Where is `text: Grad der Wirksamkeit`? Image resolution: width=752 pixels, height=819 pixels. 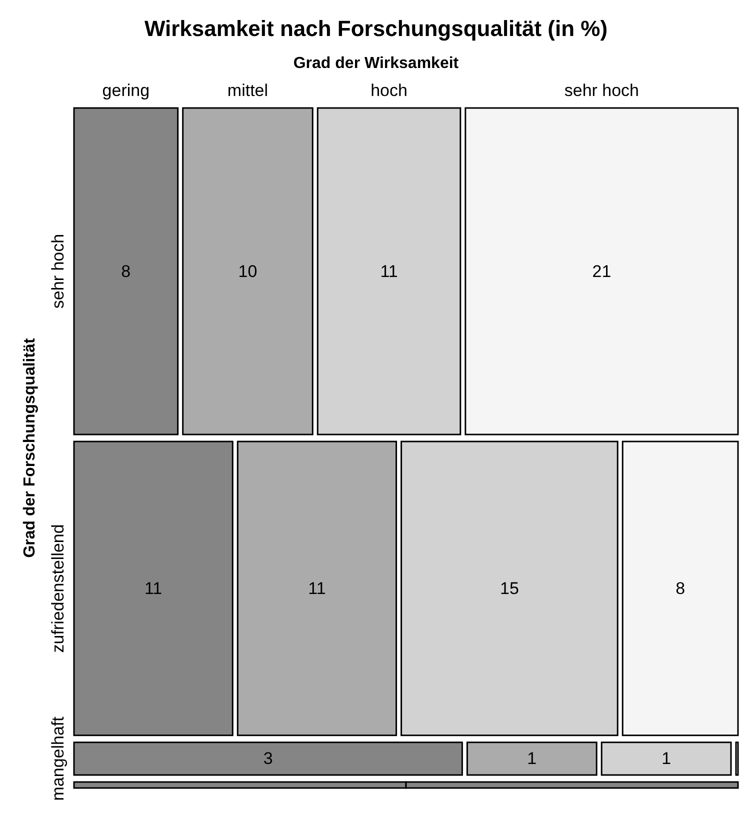 text: Grad der Wirksamkeit is located at coordinates (376, 63).